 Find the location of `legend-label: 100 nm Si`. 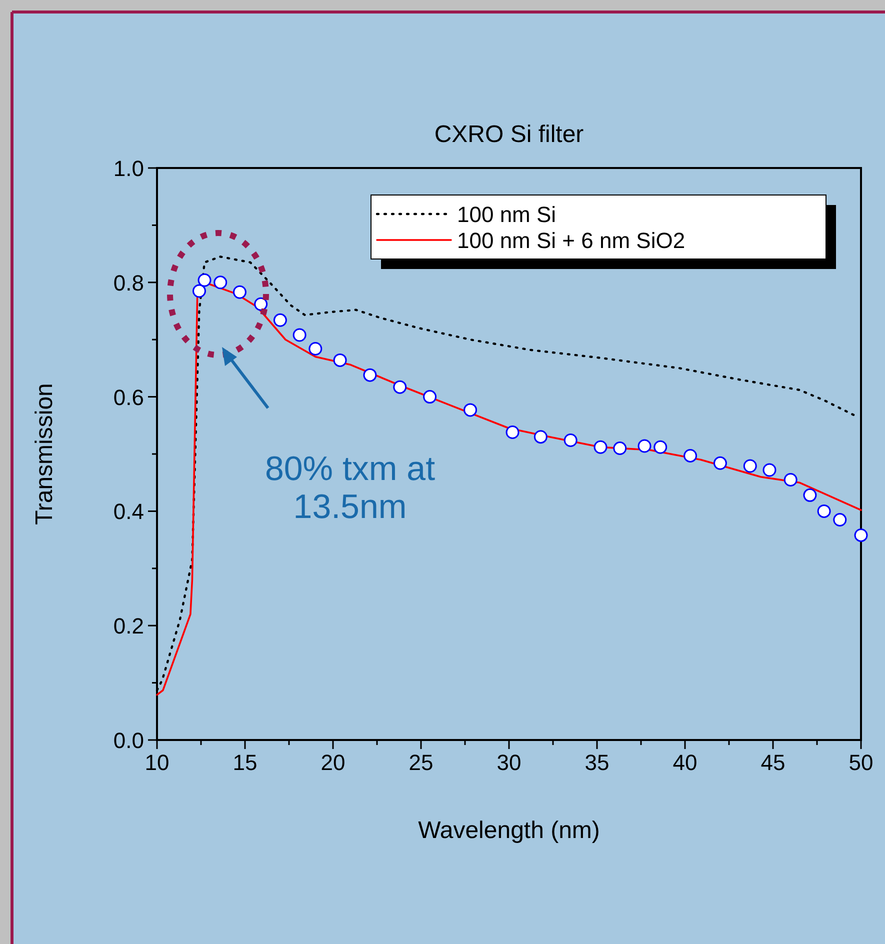

legend-label: 100 nm Si is located at coordinates (506, 214).